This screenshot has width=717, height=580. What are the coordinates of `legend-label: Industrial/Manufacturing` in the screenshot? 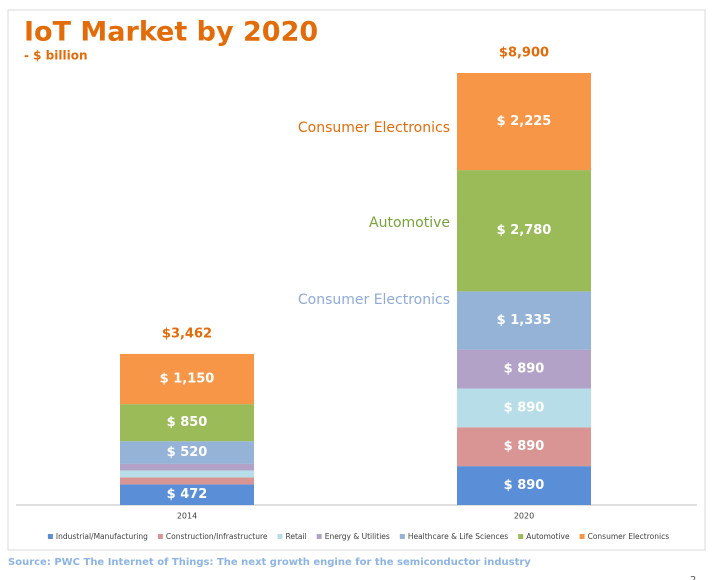 It's located at (102, 536).